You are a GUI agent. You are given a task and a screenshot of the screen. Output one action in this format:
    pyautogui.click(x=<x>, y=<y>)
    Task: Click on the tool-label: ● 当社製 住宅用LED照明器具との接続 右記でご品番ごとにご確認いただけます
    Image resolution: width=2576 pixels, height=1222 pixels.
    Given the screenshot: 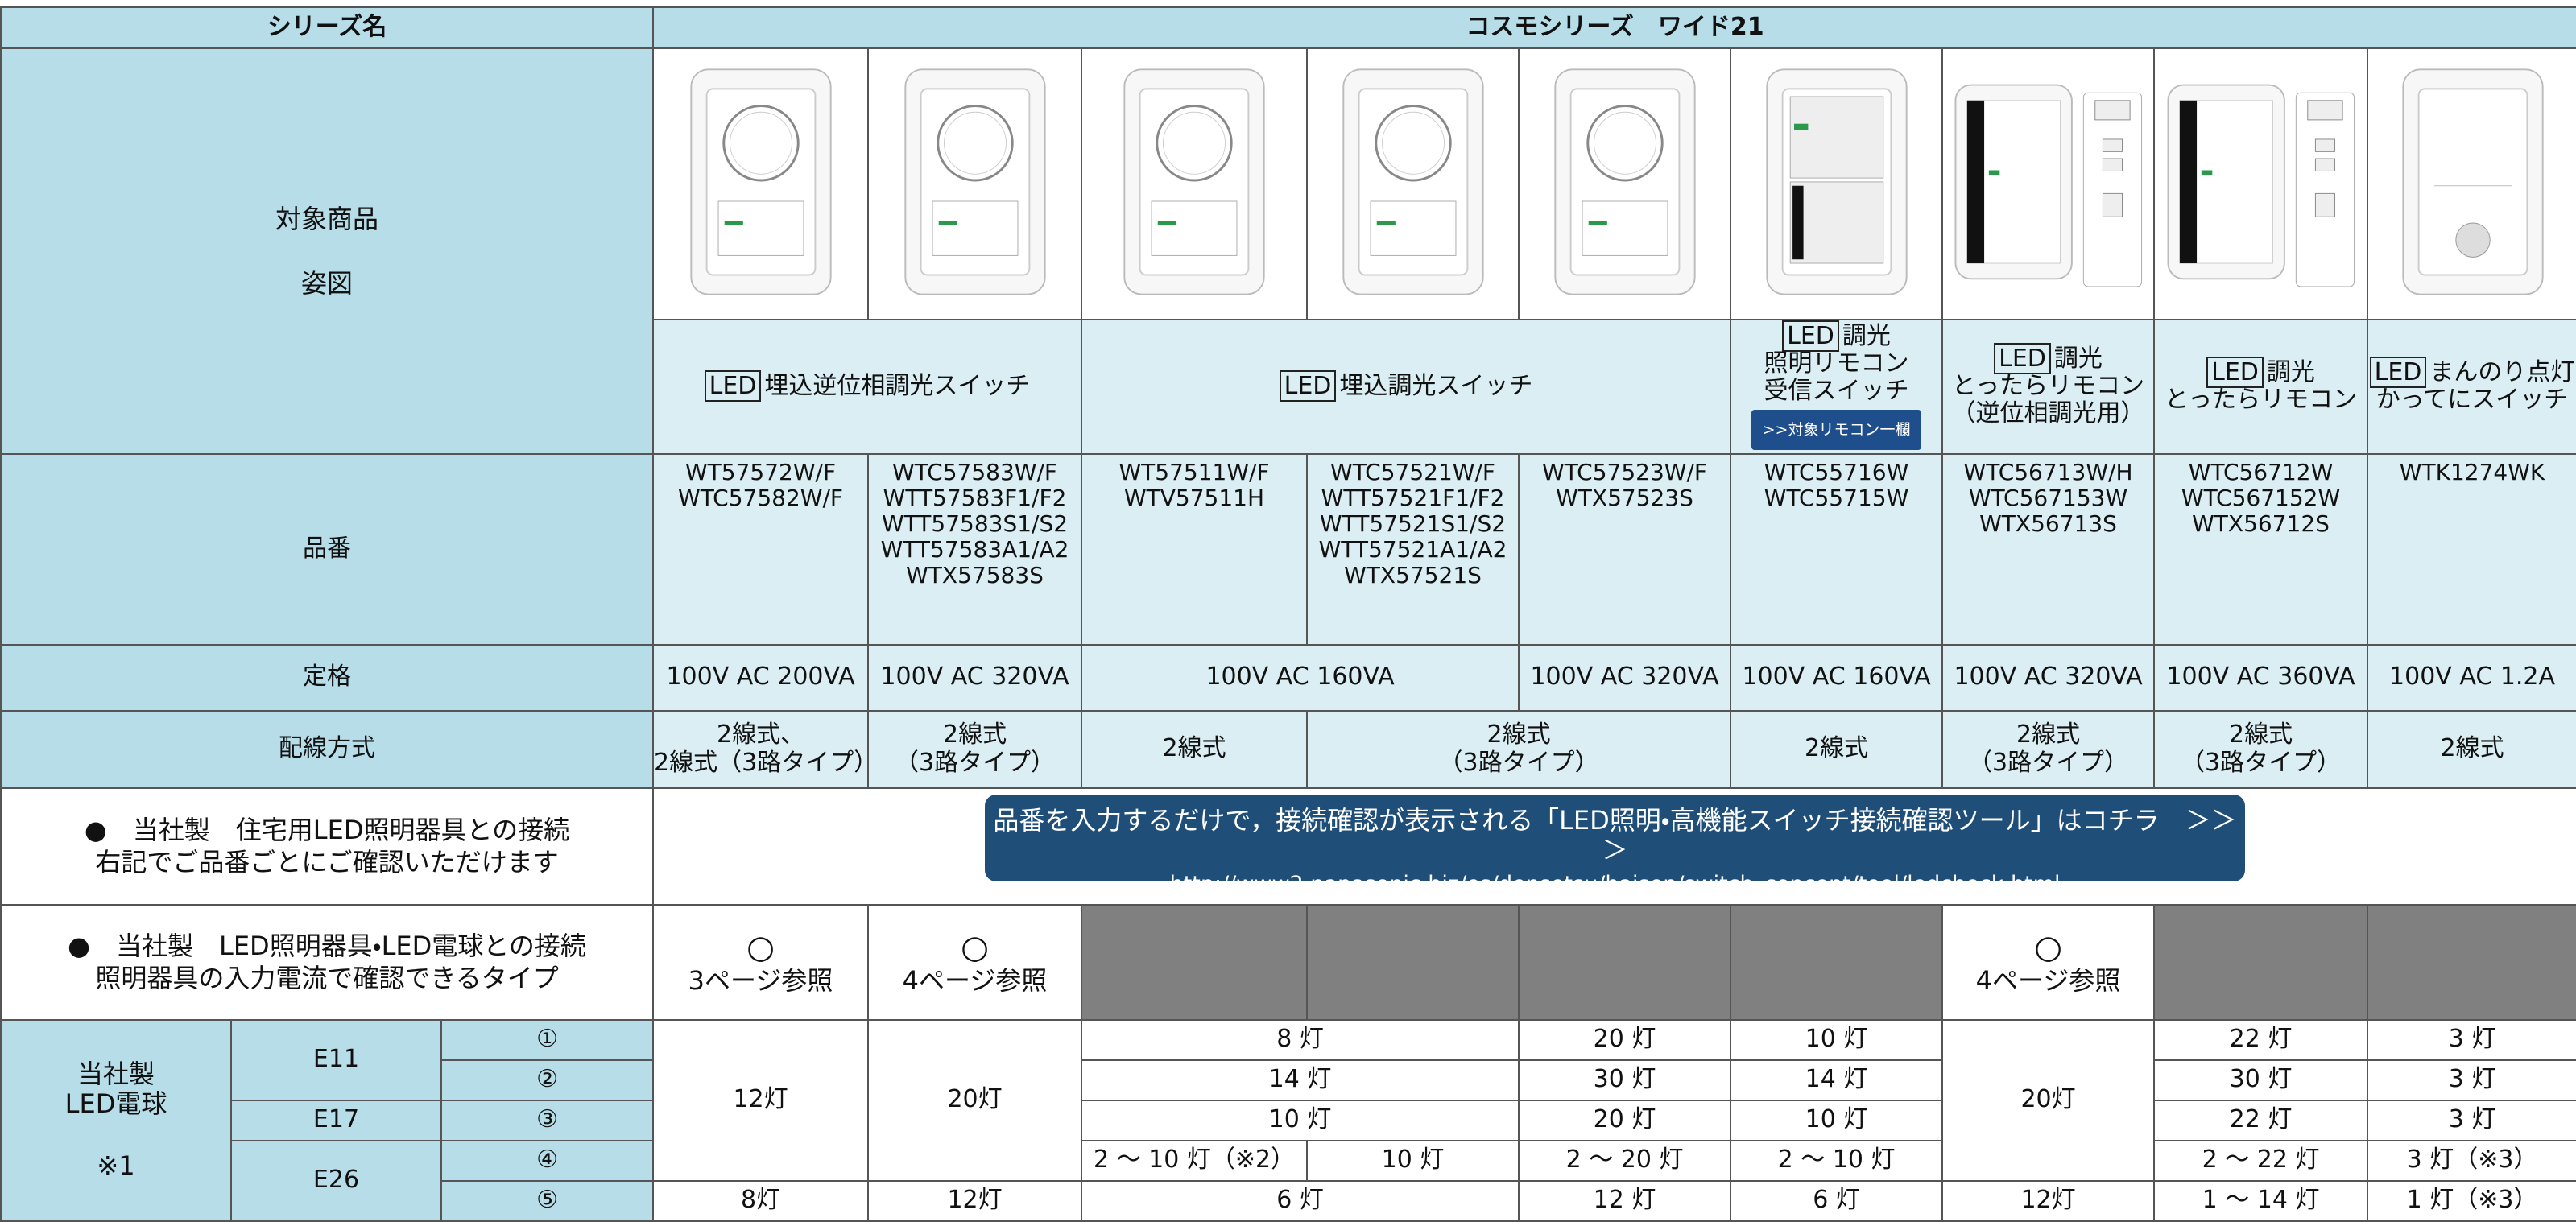 What is the action you would take?
    pyautogui.click(x=327, y=846)
    